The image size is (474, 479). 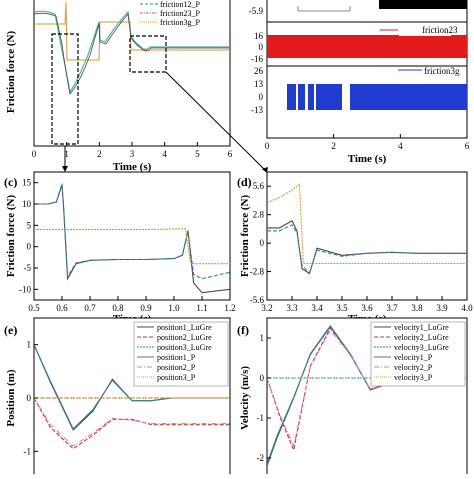 I want to click on zoom-box-d, so click(x=148, y=54).